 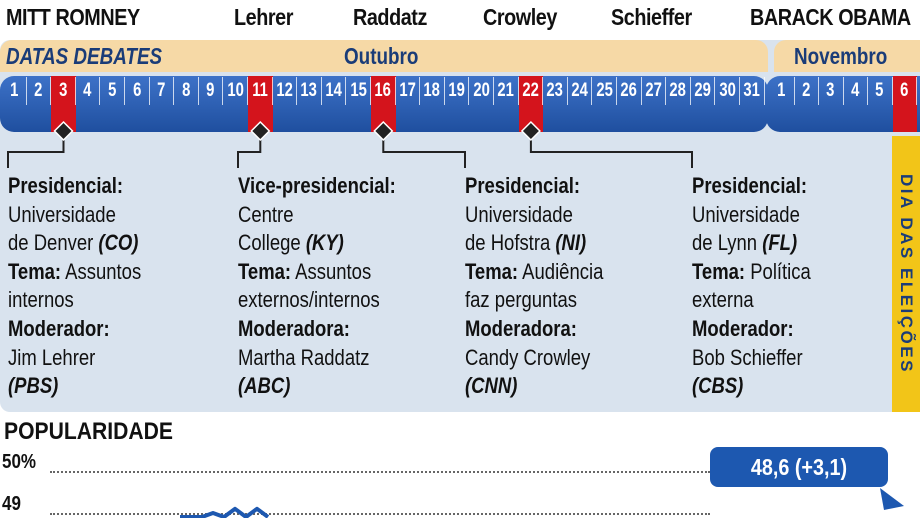 What do you see at coordinates (51, 243) in the screenshot?
I see `debate-venue: de Denver` at bounding box center [51, 243].